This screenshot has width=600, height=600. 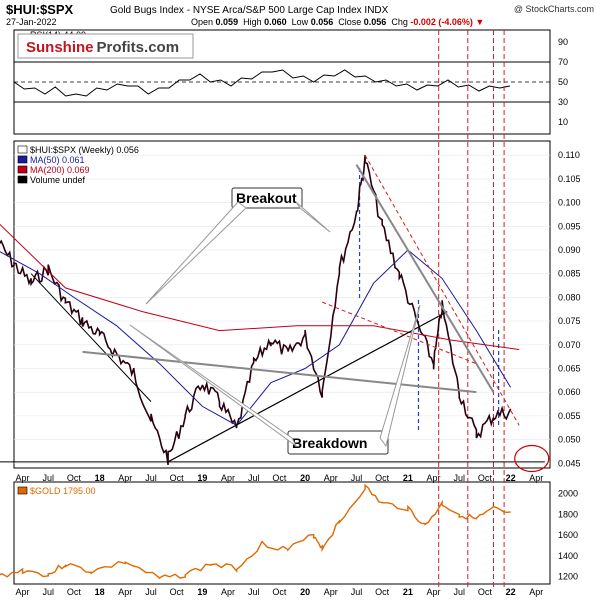 I want to click on main-y-tick-2: 0.100, so click(x=569, y=203).